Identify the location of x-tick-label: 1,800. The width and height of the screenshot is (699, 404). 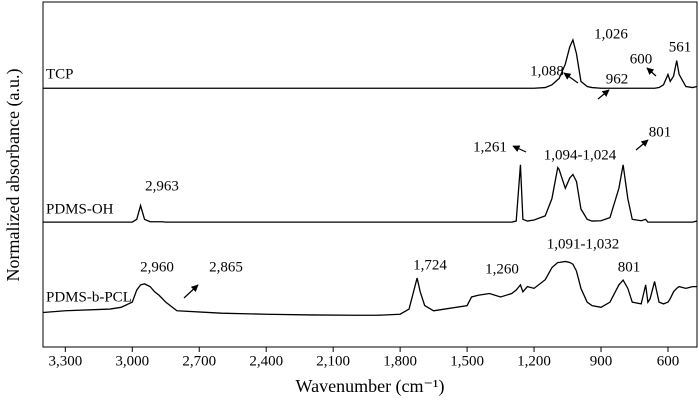
(400, 361).